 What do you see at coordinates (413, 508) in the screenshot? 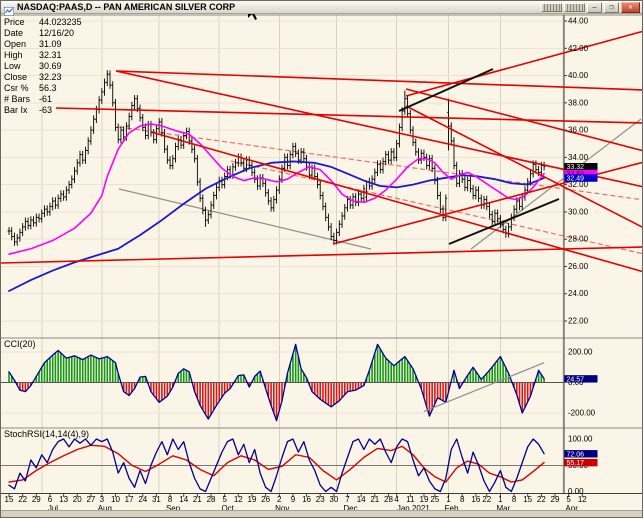
I see `month-label: Jan 2021` at bounding box center [413, 508].